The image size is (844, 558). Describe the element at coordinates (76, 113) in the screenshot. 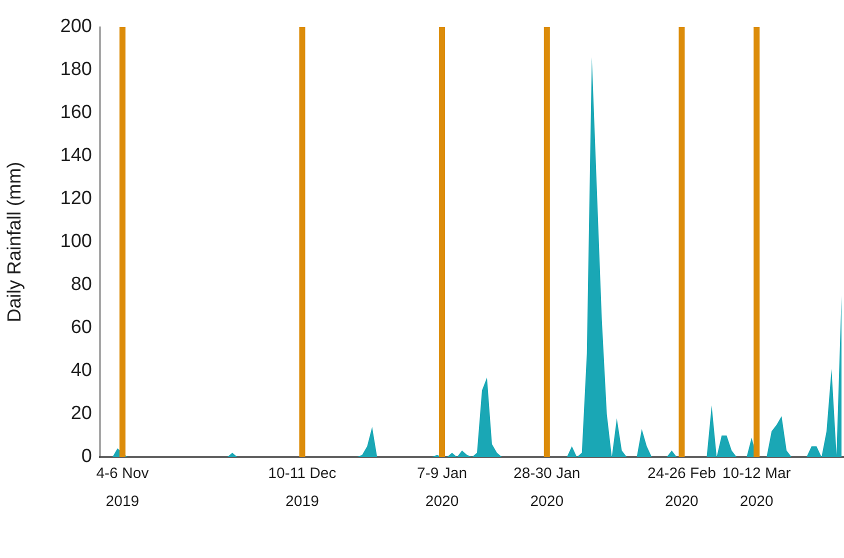

I see `y-tick-label: 160` at that location.